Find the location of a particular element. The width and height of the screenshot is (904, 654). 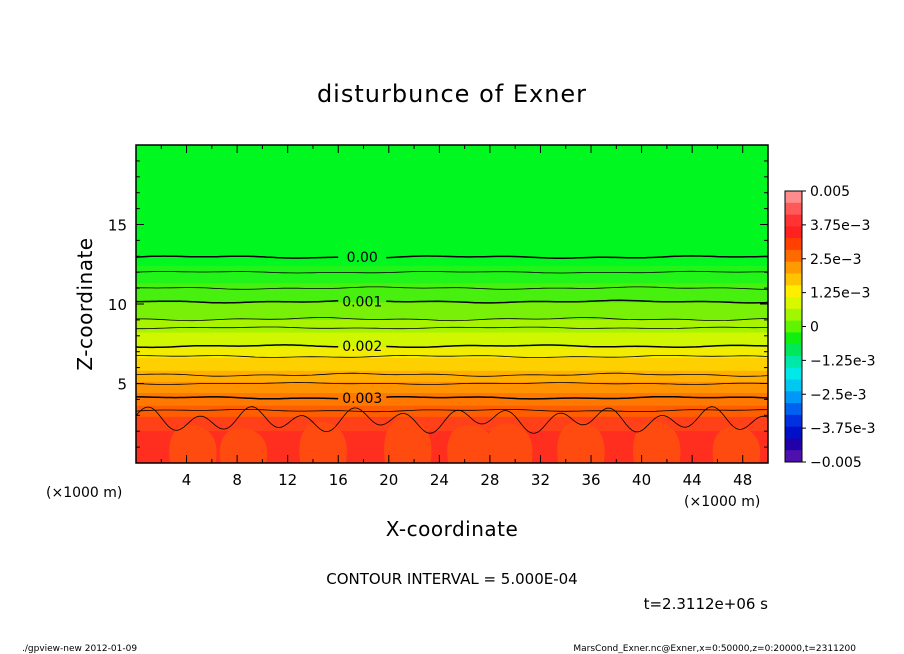

x-tick-label: 16 is located at coordinates (338, 480).